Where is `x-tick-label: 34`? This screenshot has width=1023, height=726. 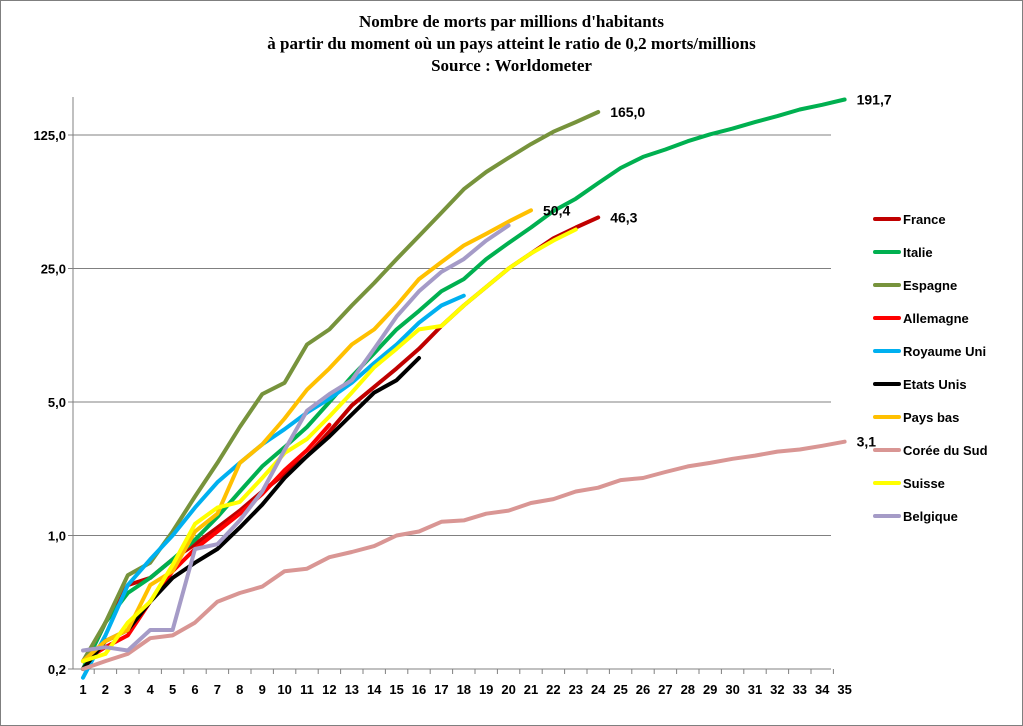
x-tick-label: 34 is located at coordinates (822, 689).